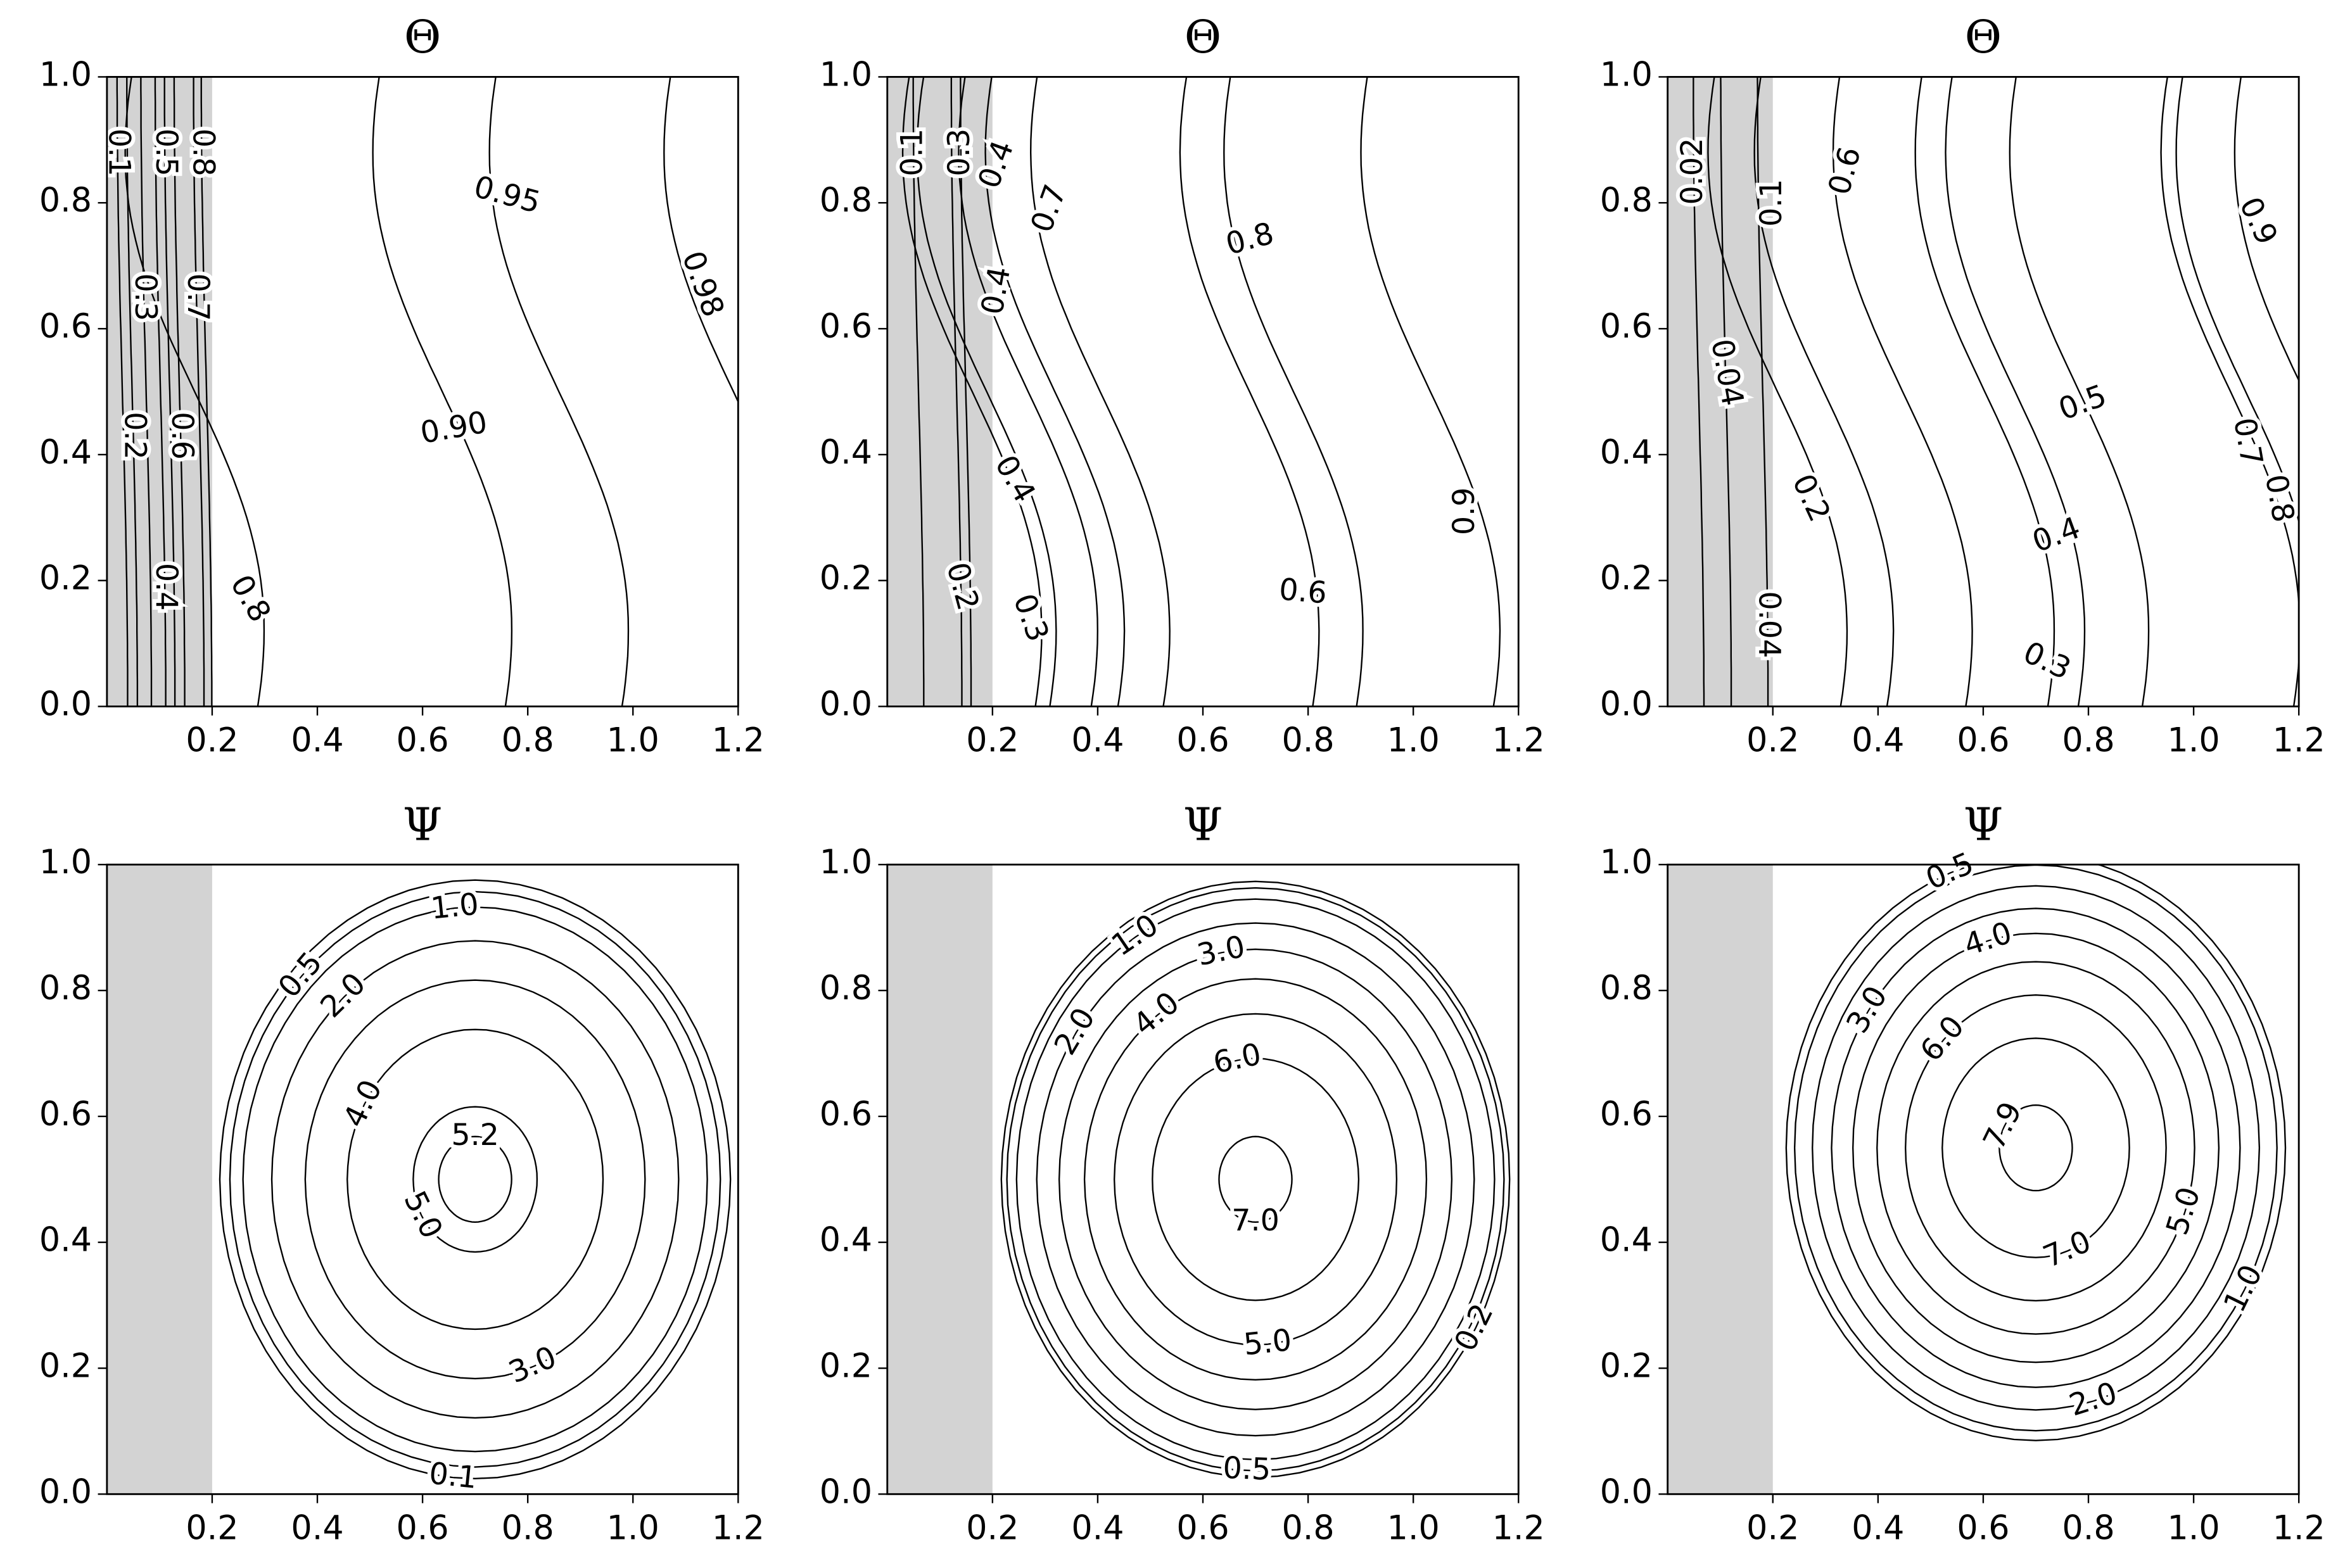  What do you see at coordinates (1237, 1058) in the screenshot?
I see `contour-label: 6.0` at bounding box center [1237, 1058].